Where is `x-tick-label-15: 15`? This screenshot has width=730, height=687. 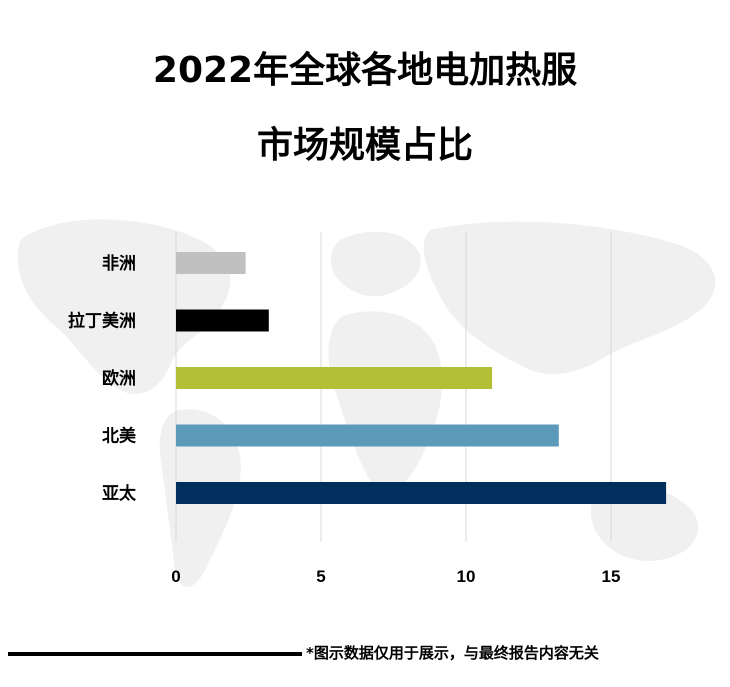 x-tick-label-15: 15 is located at coordinates (611, 576).